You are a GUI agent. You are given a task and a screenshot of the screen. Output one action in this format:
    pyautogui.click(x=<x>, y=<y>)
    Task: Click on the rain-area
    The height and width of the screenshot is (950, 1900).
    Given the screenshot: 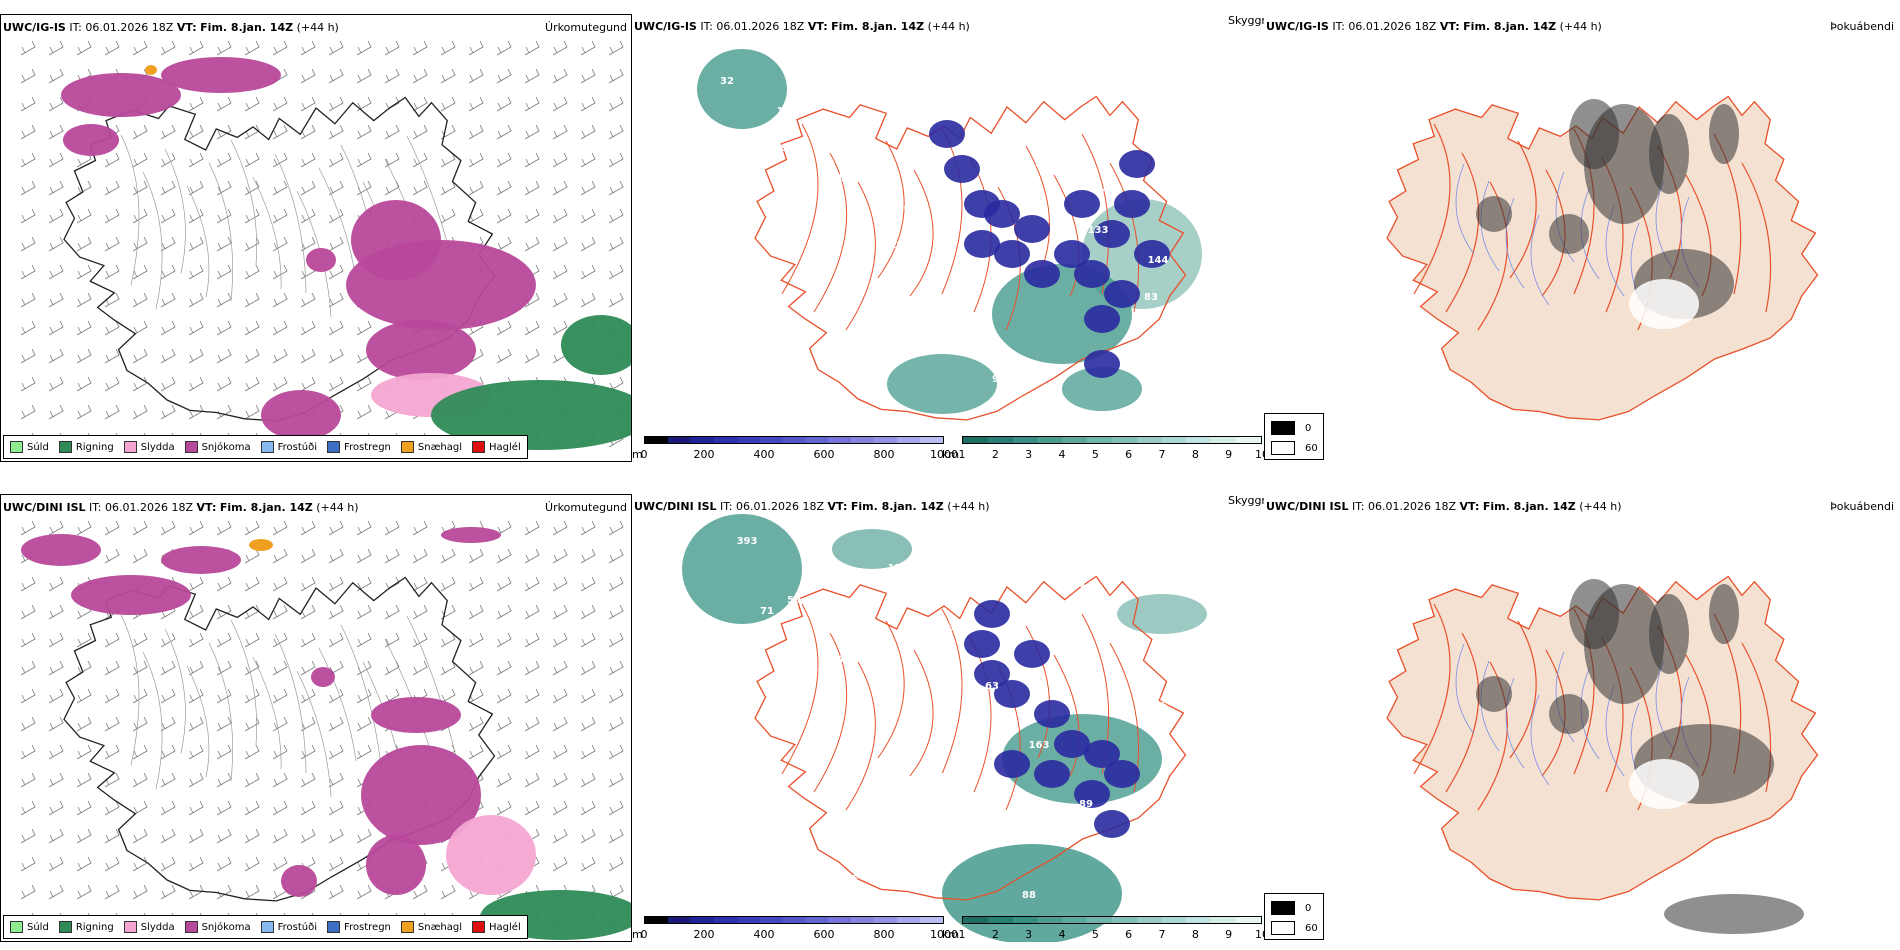 What is the action you would take?
    pyautogui.click(x=596, y=345)
    